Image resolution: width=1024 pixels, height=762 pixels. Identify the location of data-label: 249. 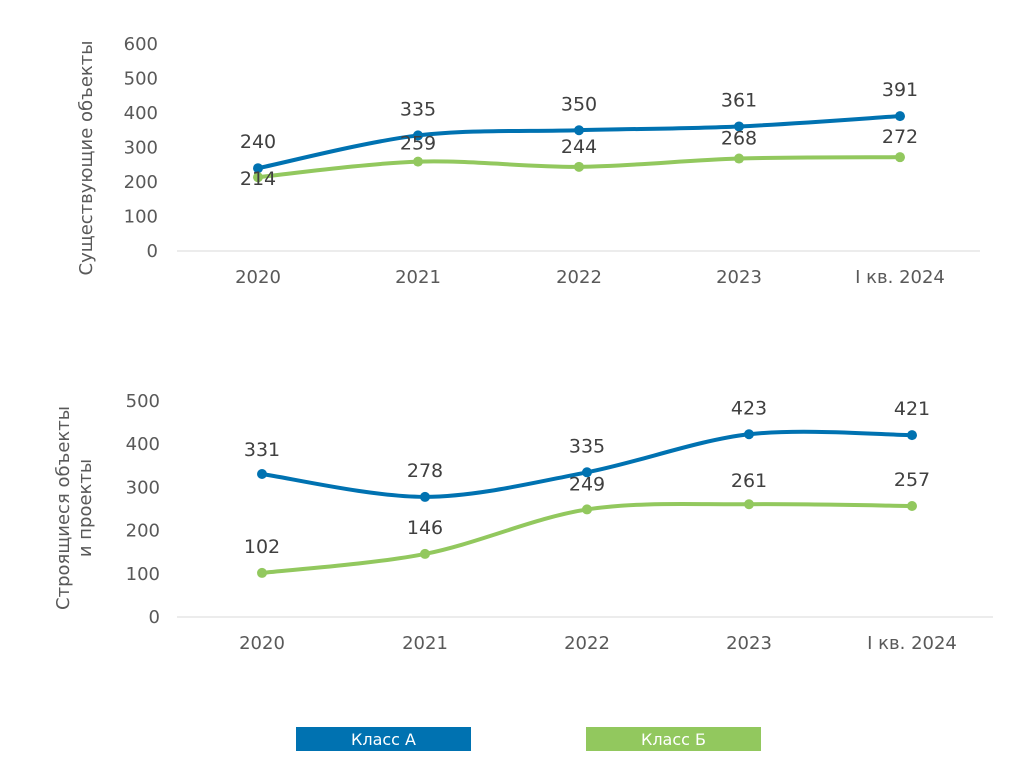
(587, 484).